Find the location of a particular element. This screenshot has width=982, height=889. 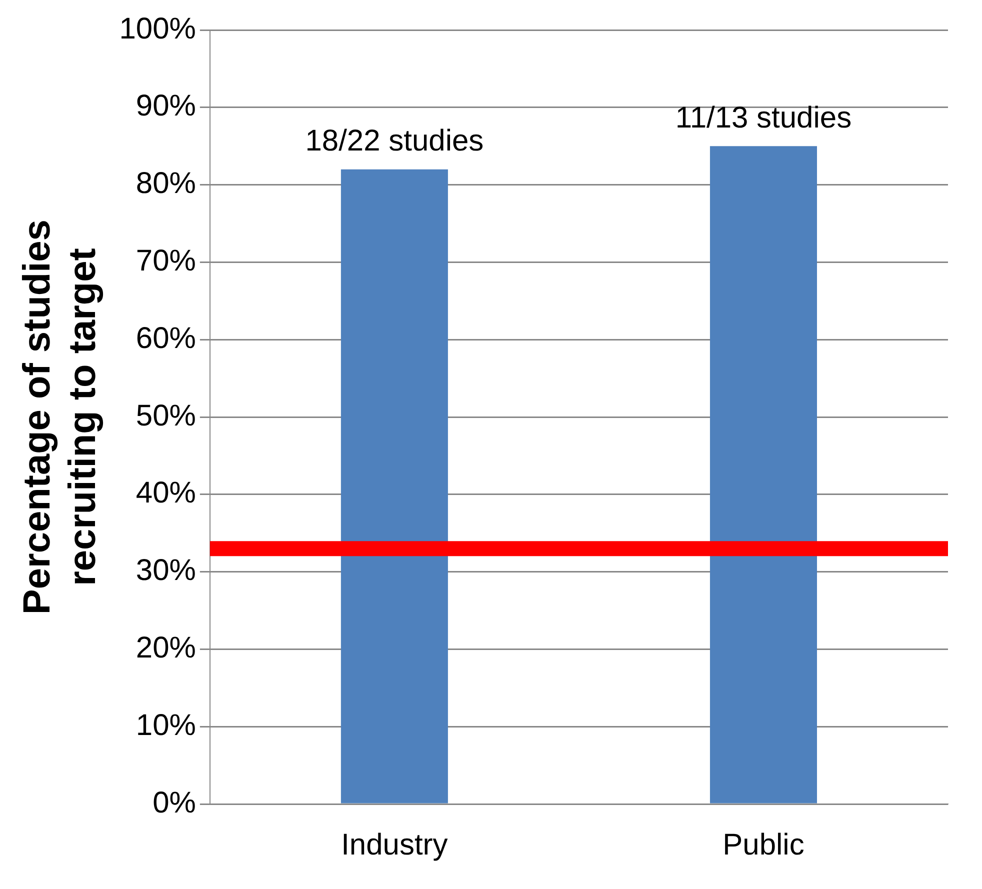

y-tick-label: 10% is located at coordinates (166, 725).